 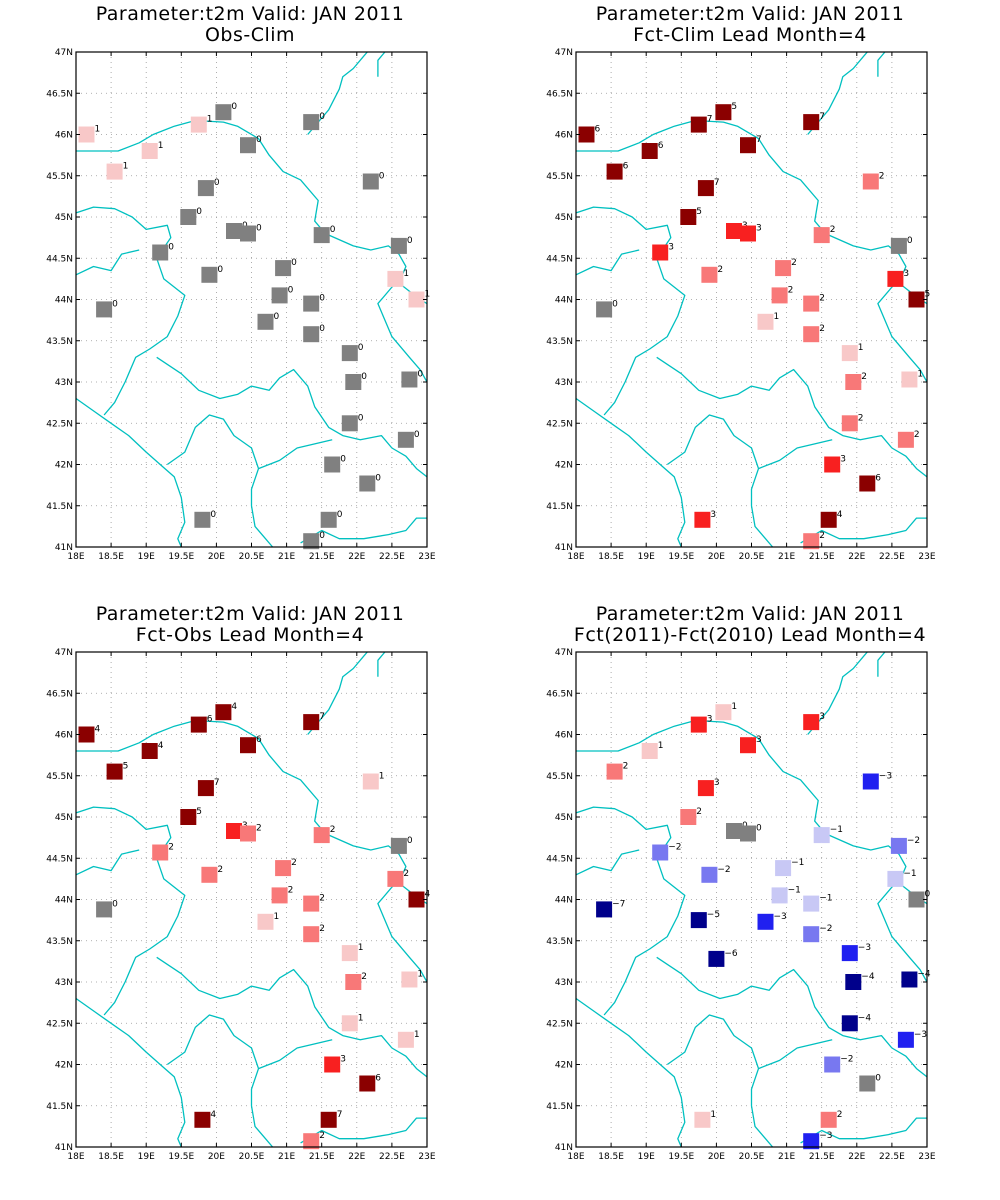 I want to click on lon-tick-label: 22E, so click(x=356, y=1157).